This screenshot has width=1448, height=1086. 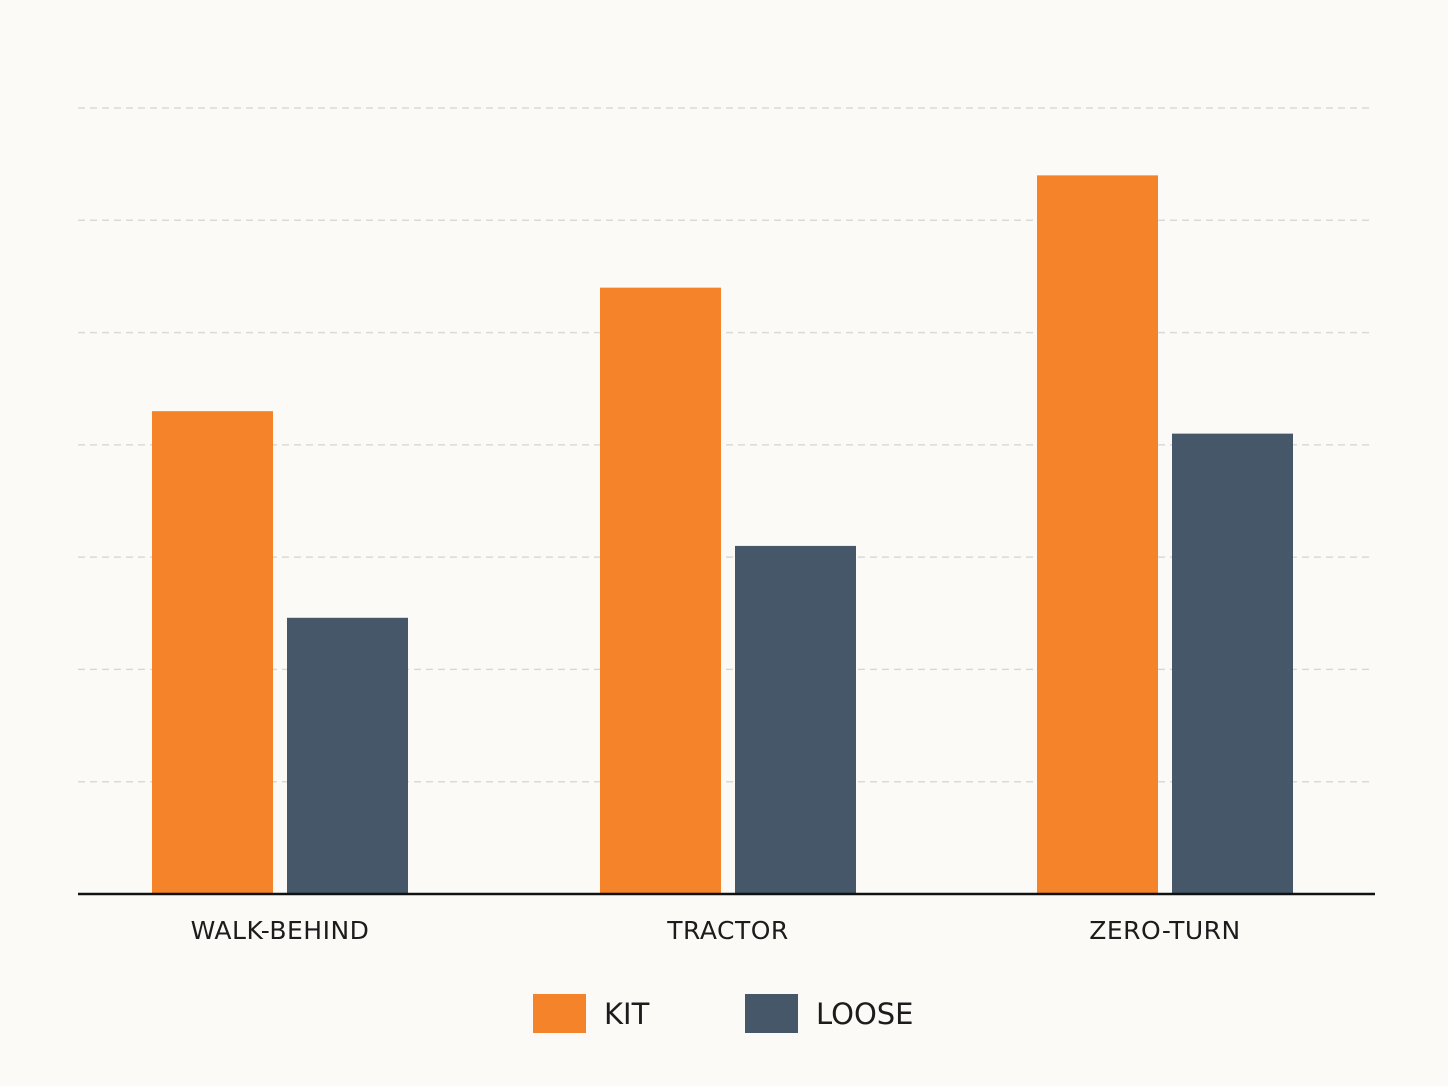 What do you see at coordinates (347, 755) in the screenshot?
I see `bar-loose-walk-behind` at bounding box center [347, 755].